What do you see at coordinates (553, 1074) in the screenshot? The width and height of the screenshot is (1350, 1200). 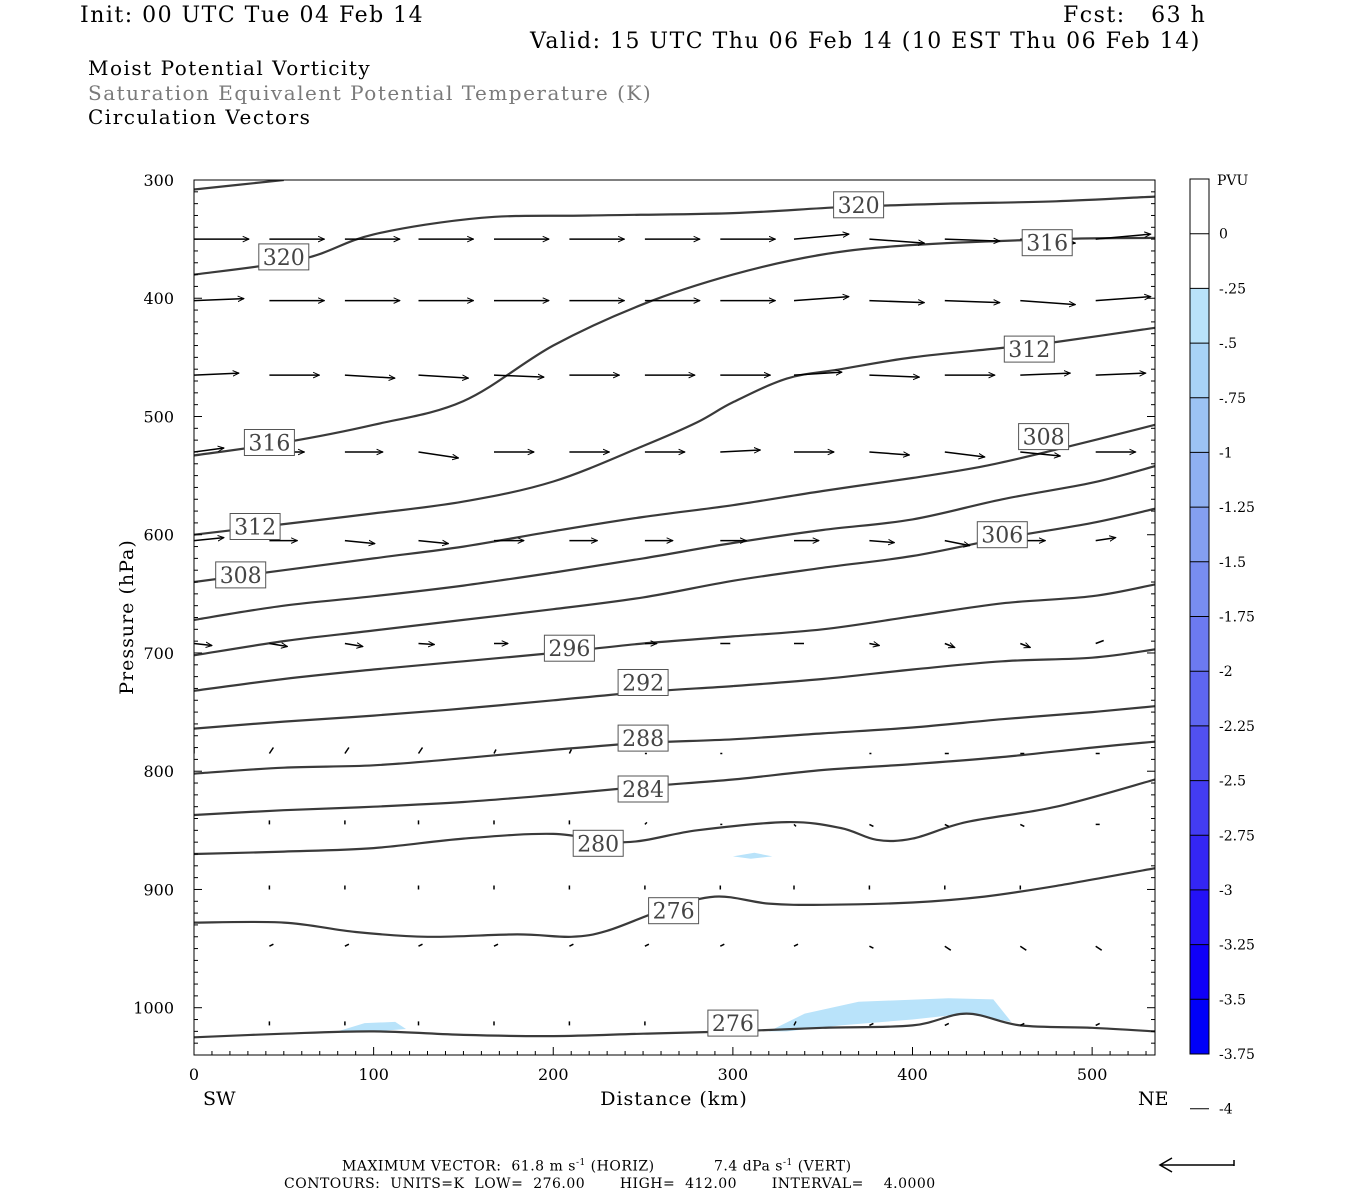 I see `x-tick-label: 200` at bounding box center [553, 1074].